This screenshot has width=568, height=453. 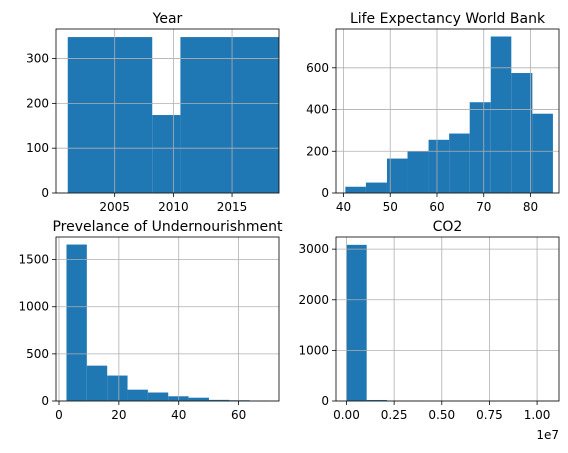 What do you see at coordinates (483, 207) in the screenshot?
I see `x-tick-label: 70` at bounding box center [483, 207].